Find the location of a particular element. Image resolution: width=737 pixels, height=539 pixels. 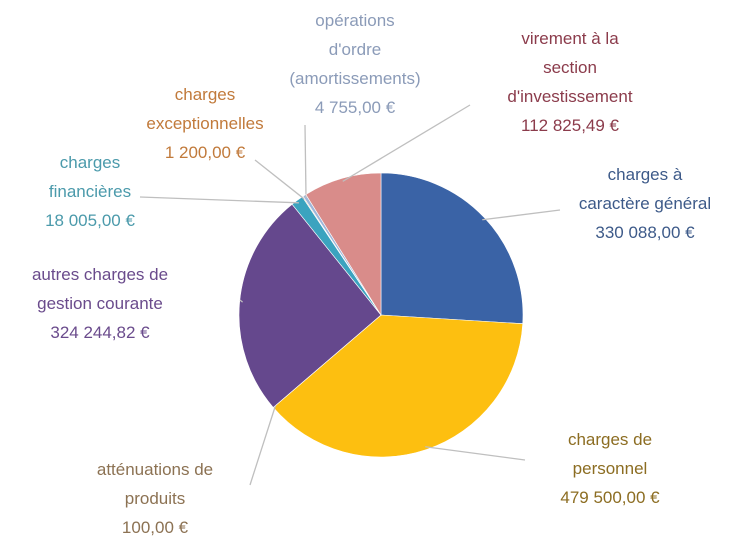

category-name: charges de personnel is located at coordinates (610, 454).